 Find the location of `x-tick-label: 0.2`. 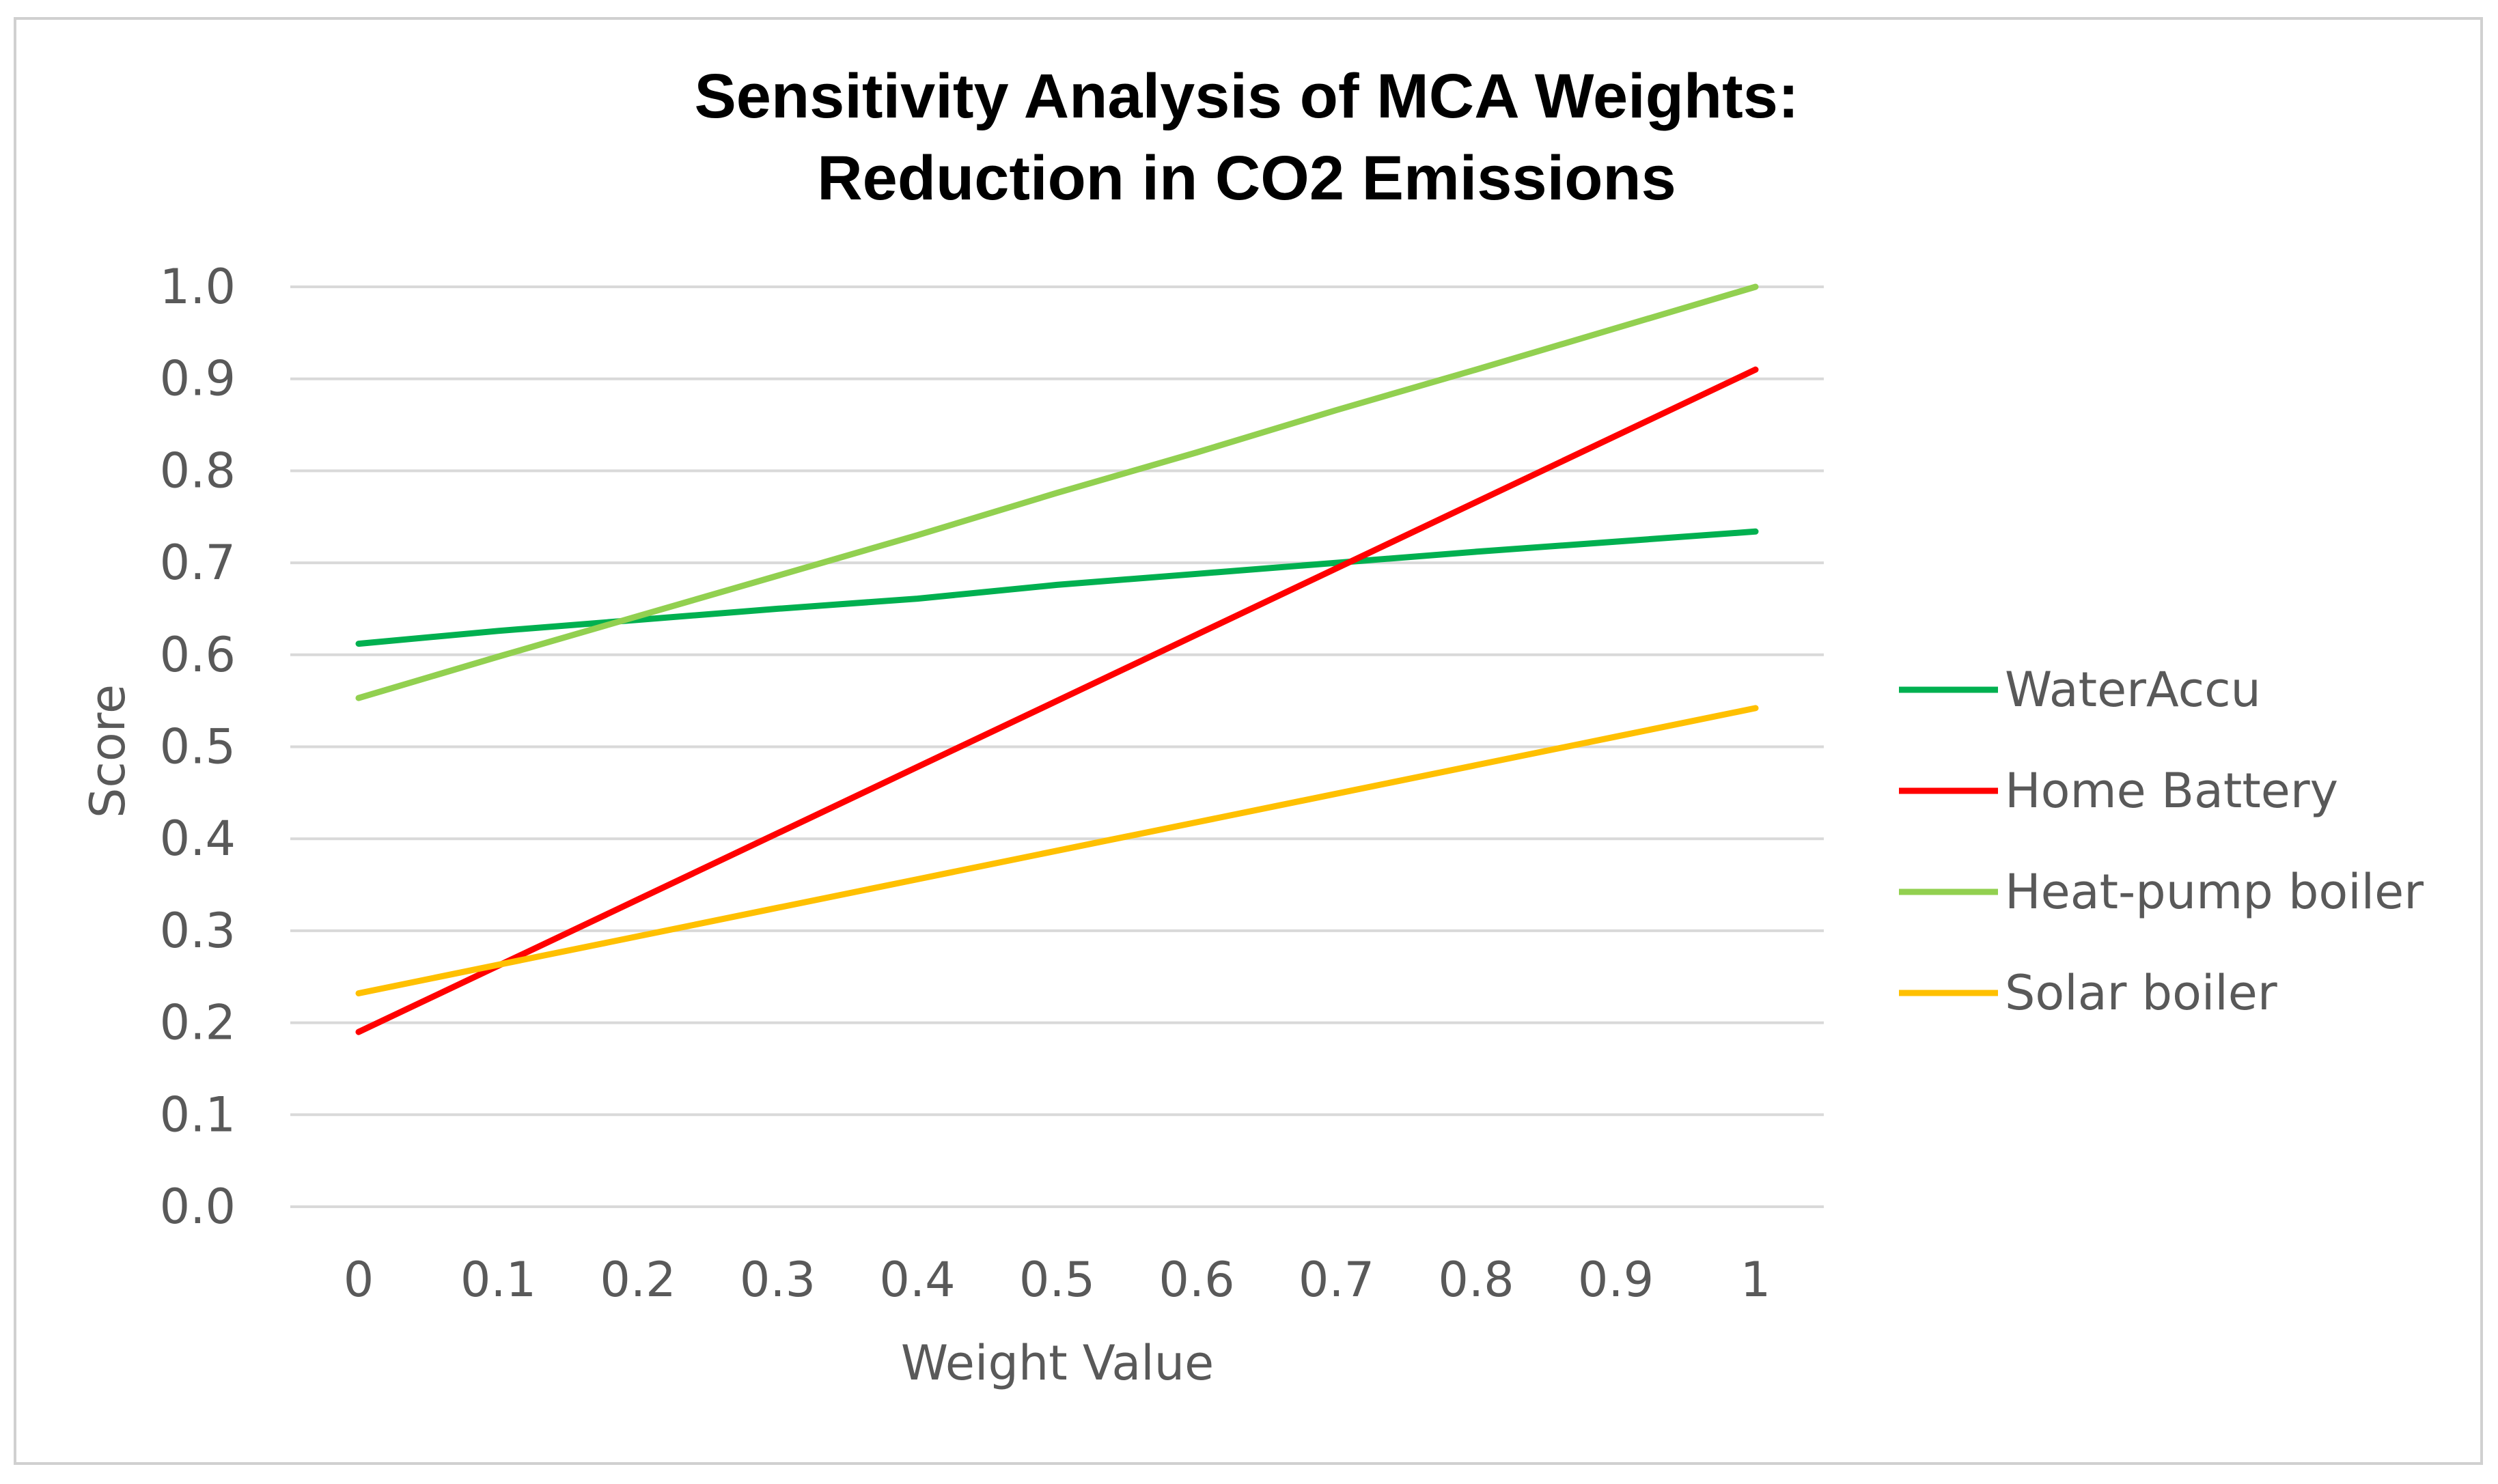

x-tick-label: 0.2 is located at coordinates (638, 1280).